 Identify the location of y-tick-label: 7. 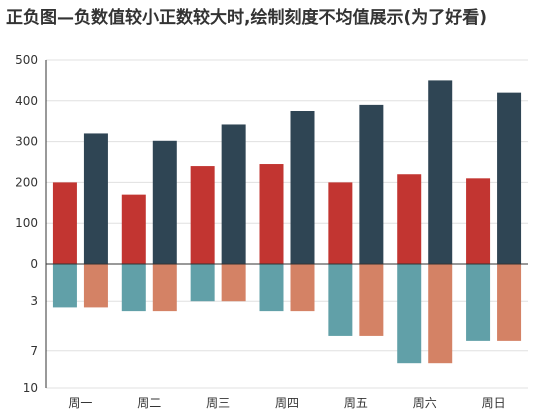
(34, 351).